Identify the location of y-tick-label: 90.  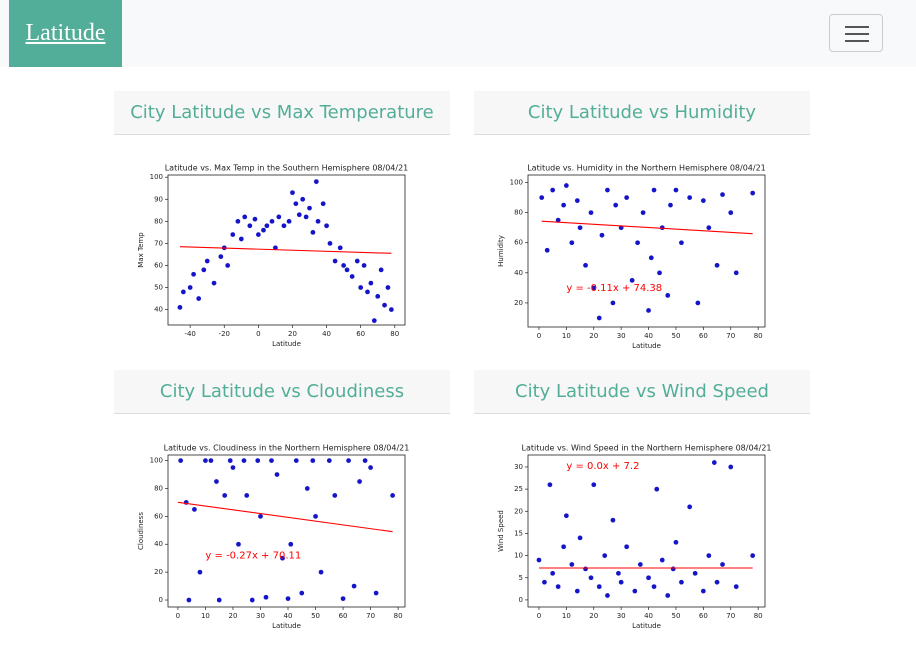
(158, 199).